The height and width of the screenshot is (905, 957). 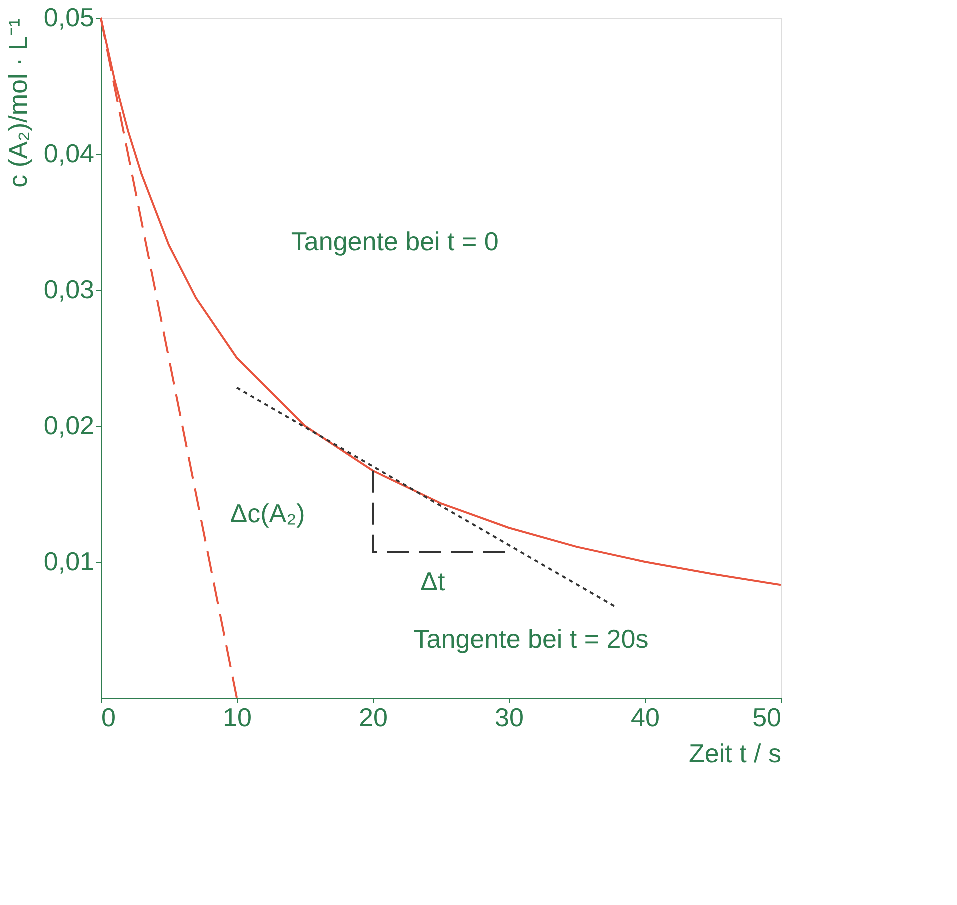 I want to click on y-tick-label: 0,04, so click(x=69, y=153).